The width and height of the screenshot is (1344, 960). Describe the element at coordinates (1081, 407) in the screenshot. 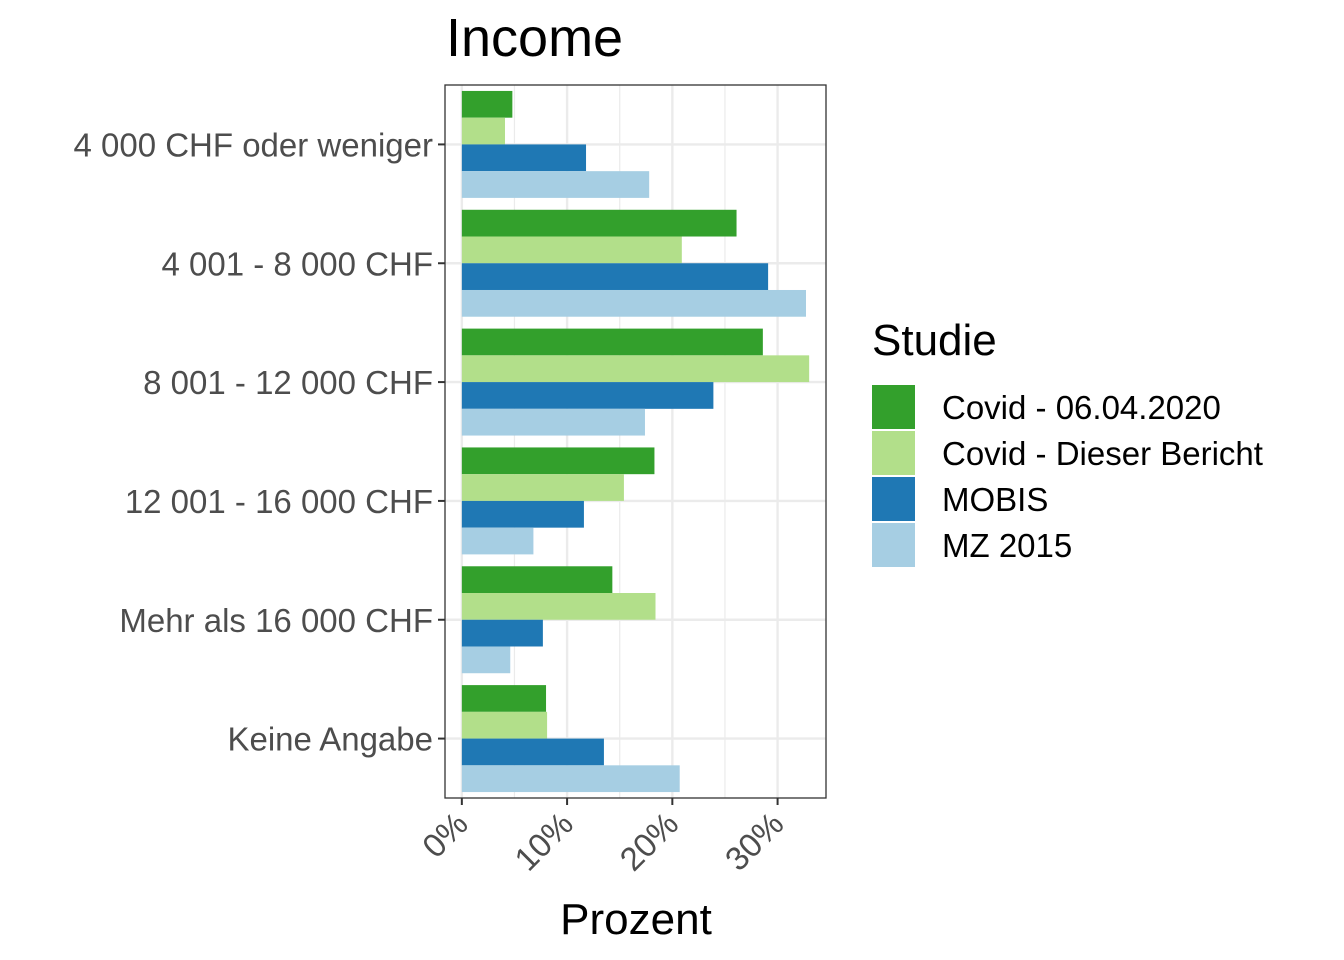

I see `legend-label: Covid - 06.04.2020` at that location.